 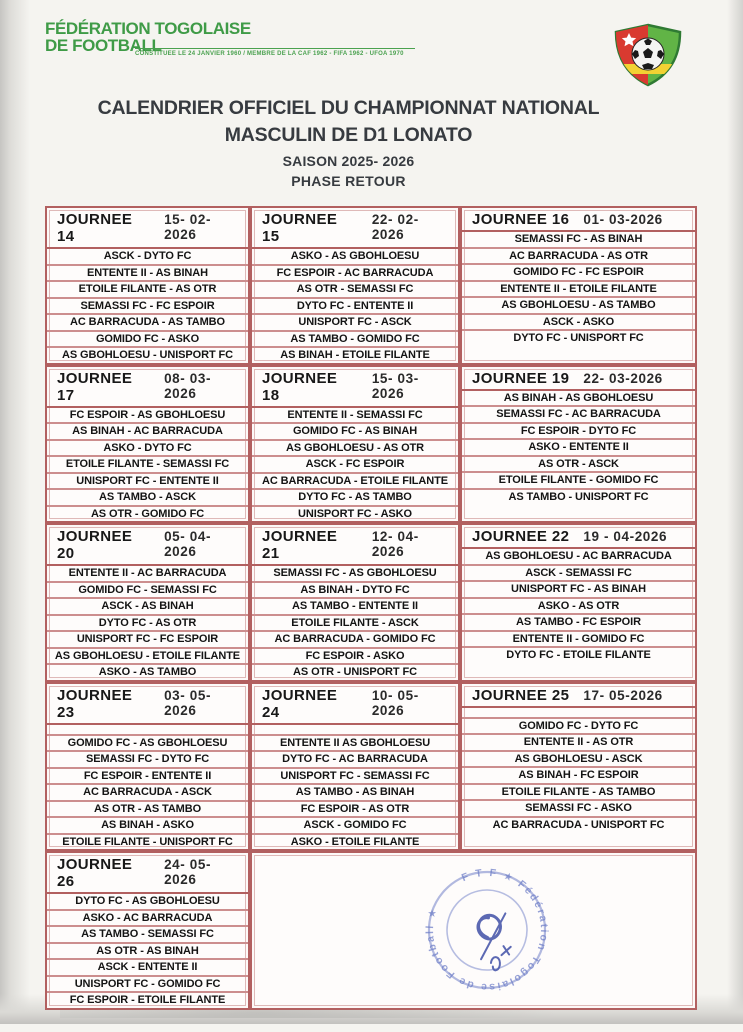 I want to click on match-row: AS BINAH - FC ESPOIR, so click(x=578, y=776).